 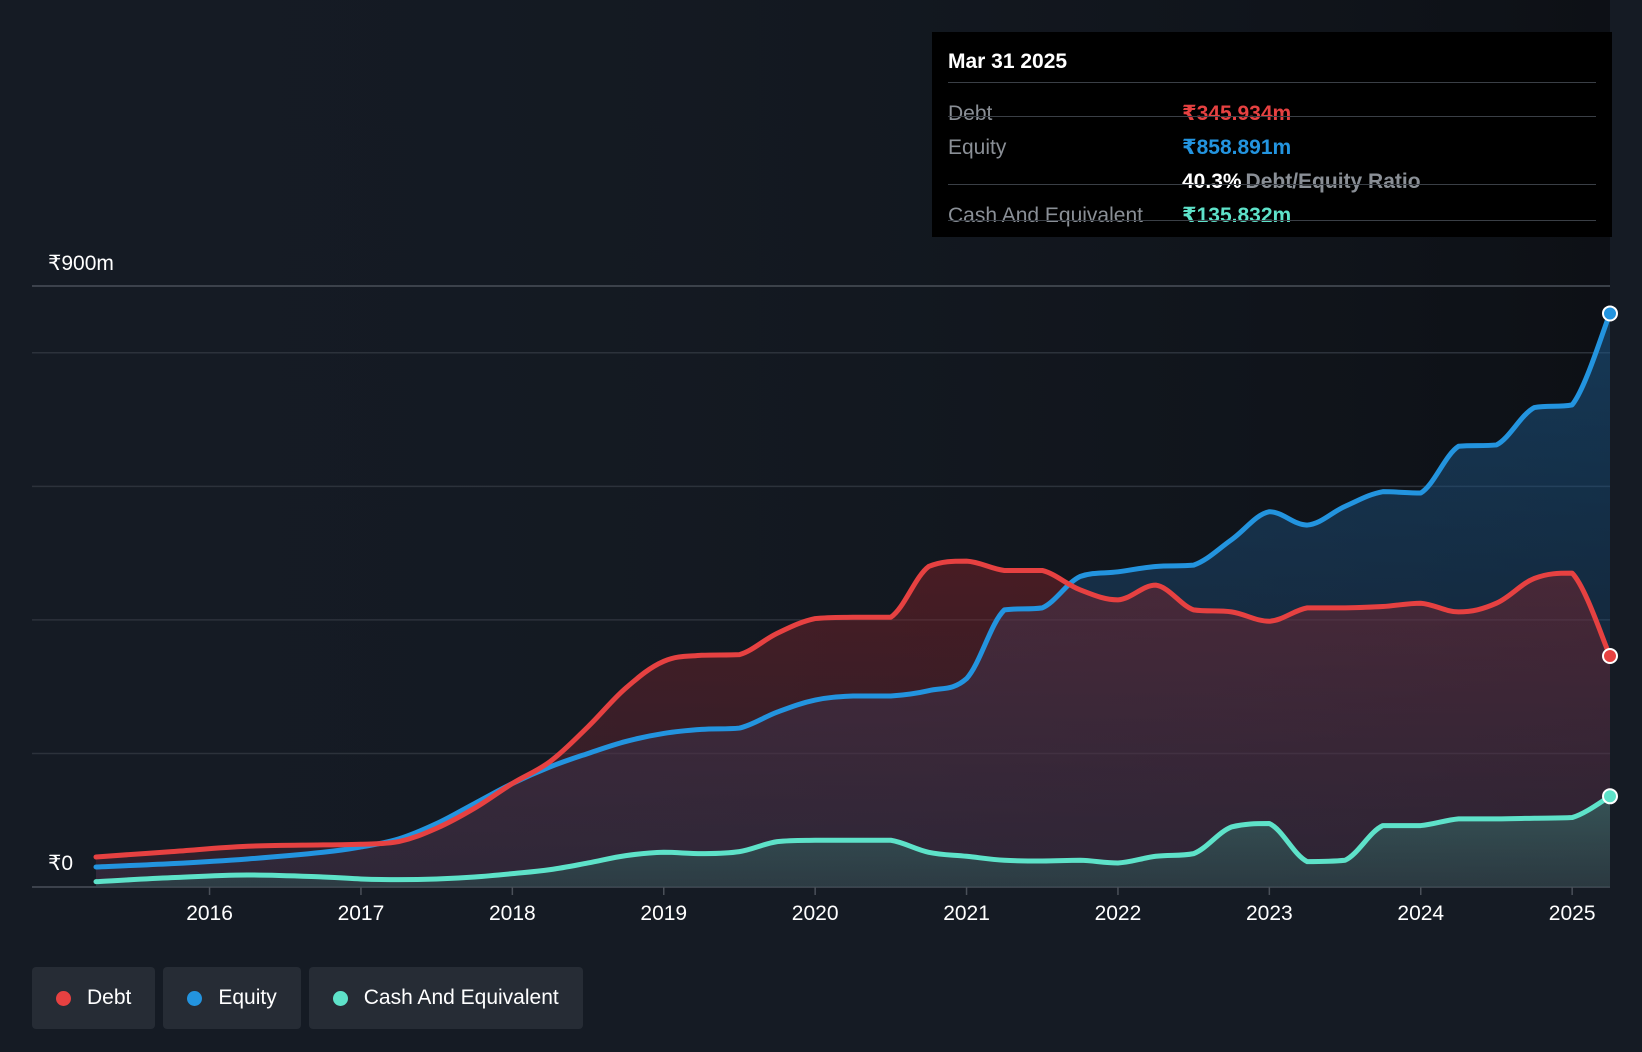 I want to click on tooltip-ratio-row: 40.3% Debt/Equity Ratio, so click(x=1272, y=182).